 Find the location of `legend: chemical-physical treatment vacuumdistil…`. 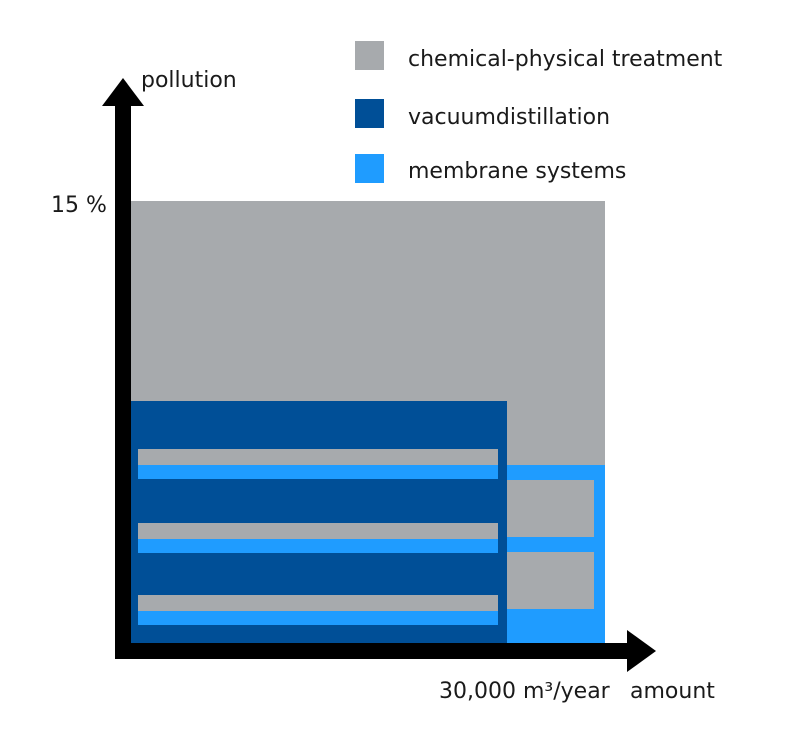

legend: chemical-physical treatment vacuumdistil… is located at coordinates (539, 112).